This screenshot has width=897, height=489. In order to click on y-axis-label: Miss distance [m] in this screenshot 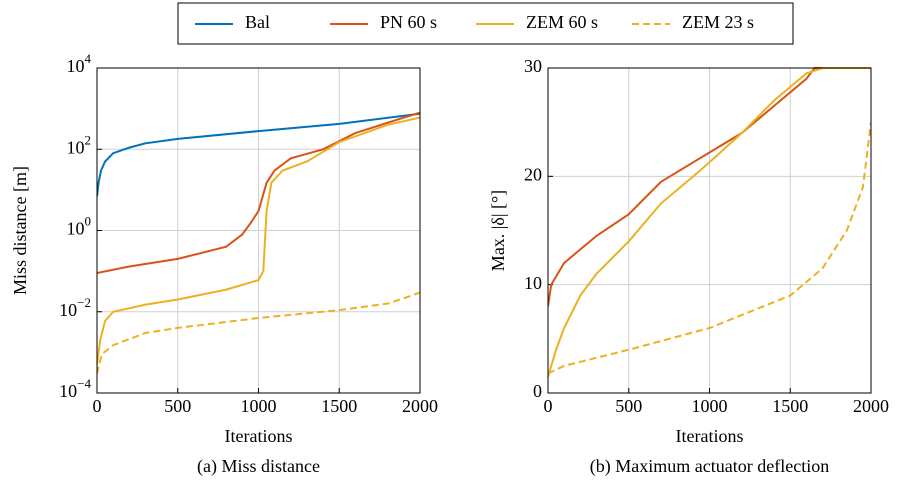, I will do `click(20, 230)`.